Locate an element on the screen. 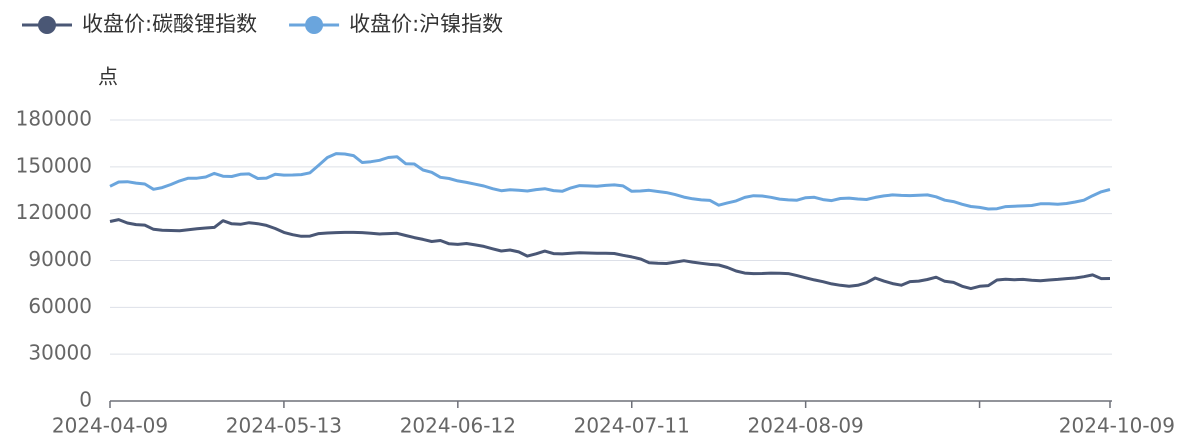 The height and width of the screenshot is (439, 1179). x-tick-label: 2024-08-09 is located at coordinates (806, 426).